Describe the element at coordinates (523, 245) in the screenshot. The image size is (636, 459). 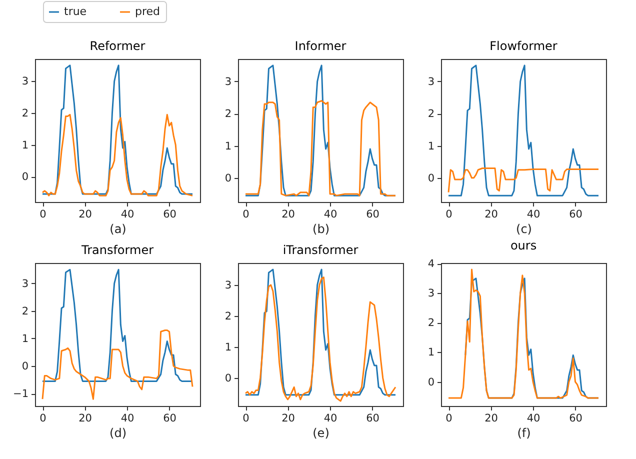
I see `chart-title: ours` at that location.